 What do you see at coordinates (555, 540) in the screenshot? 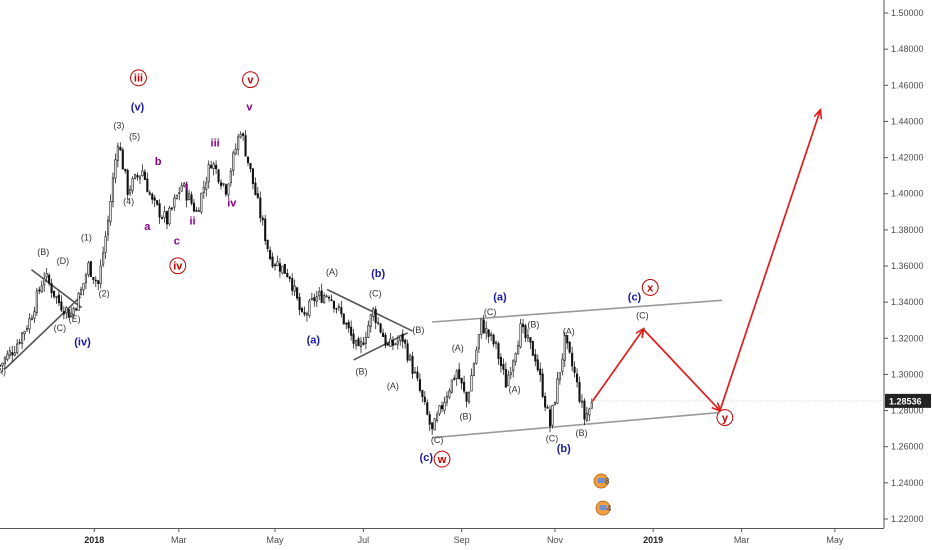
I see `x-tick-label: Nov` at bounding box center [555, 540].